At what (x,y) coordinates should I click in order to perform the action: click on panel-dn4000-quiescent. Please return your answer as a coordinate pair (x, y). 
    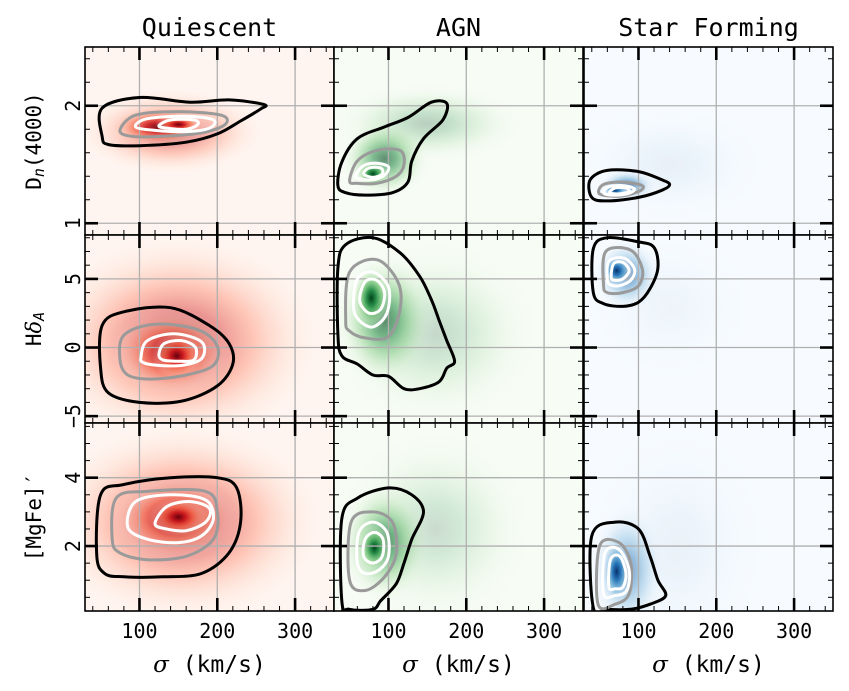
    Looking at the image, I should click on (209, 141).